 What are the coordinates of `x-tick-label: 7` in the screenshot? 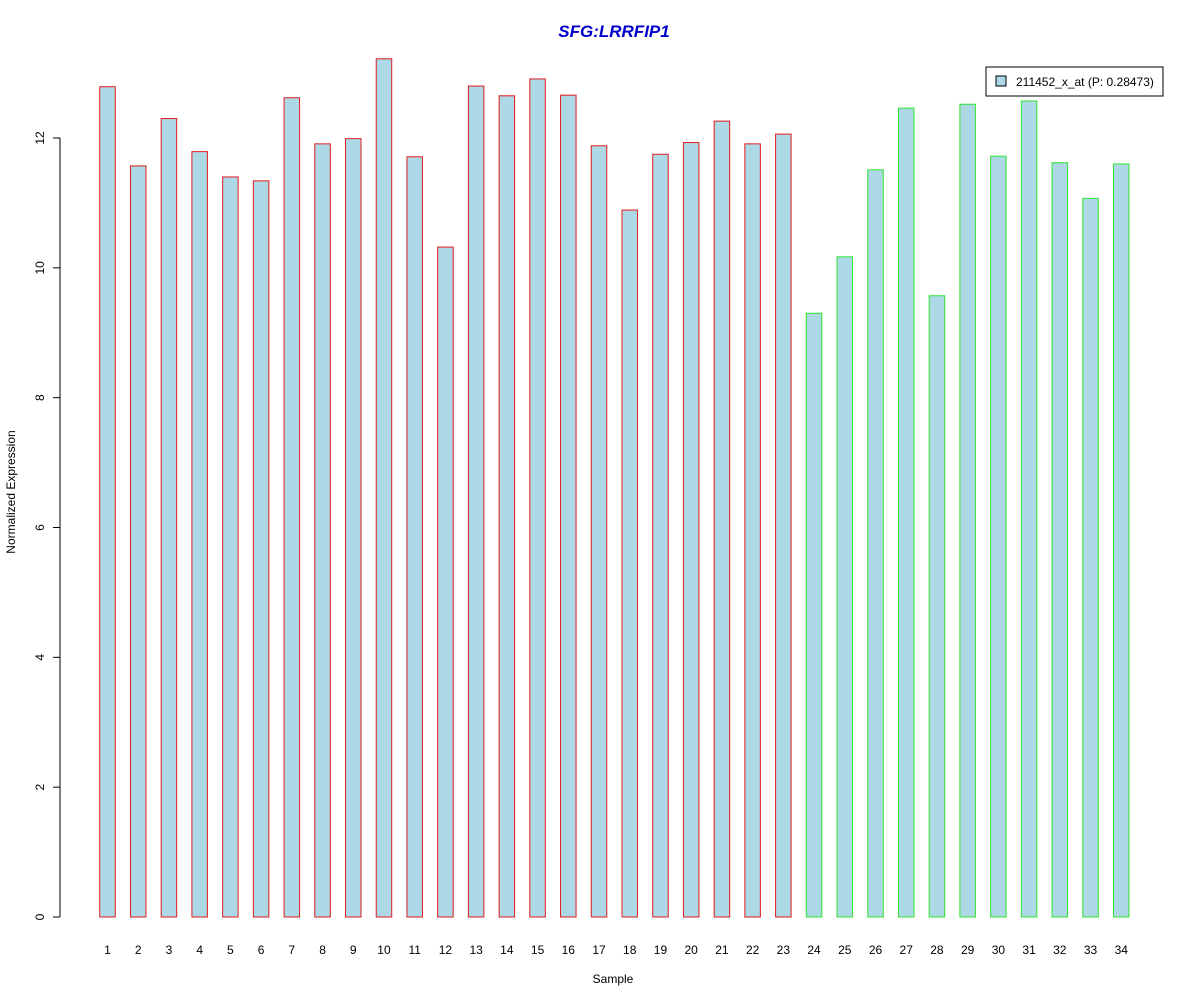 It's located at (291, 950).